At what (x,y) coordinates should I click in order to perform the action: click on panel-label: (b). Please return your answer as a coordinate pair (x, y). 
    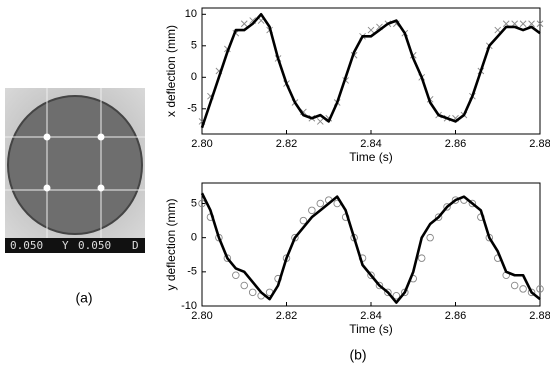
    Looking at the image, I should click on (357, 355).